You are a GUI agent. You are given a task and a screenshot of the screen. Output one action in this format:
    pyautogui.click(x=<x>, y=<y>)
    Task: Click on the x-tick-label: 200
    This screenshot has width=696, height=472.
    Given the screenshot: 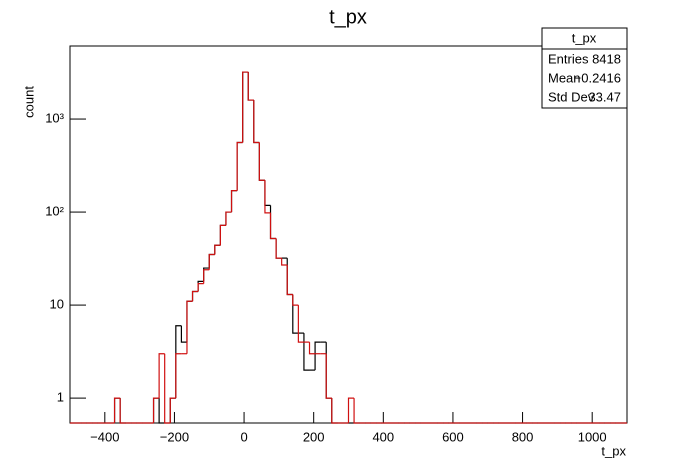 What is the action you would take?
    pyautogui.click(x=314, y=436)
    